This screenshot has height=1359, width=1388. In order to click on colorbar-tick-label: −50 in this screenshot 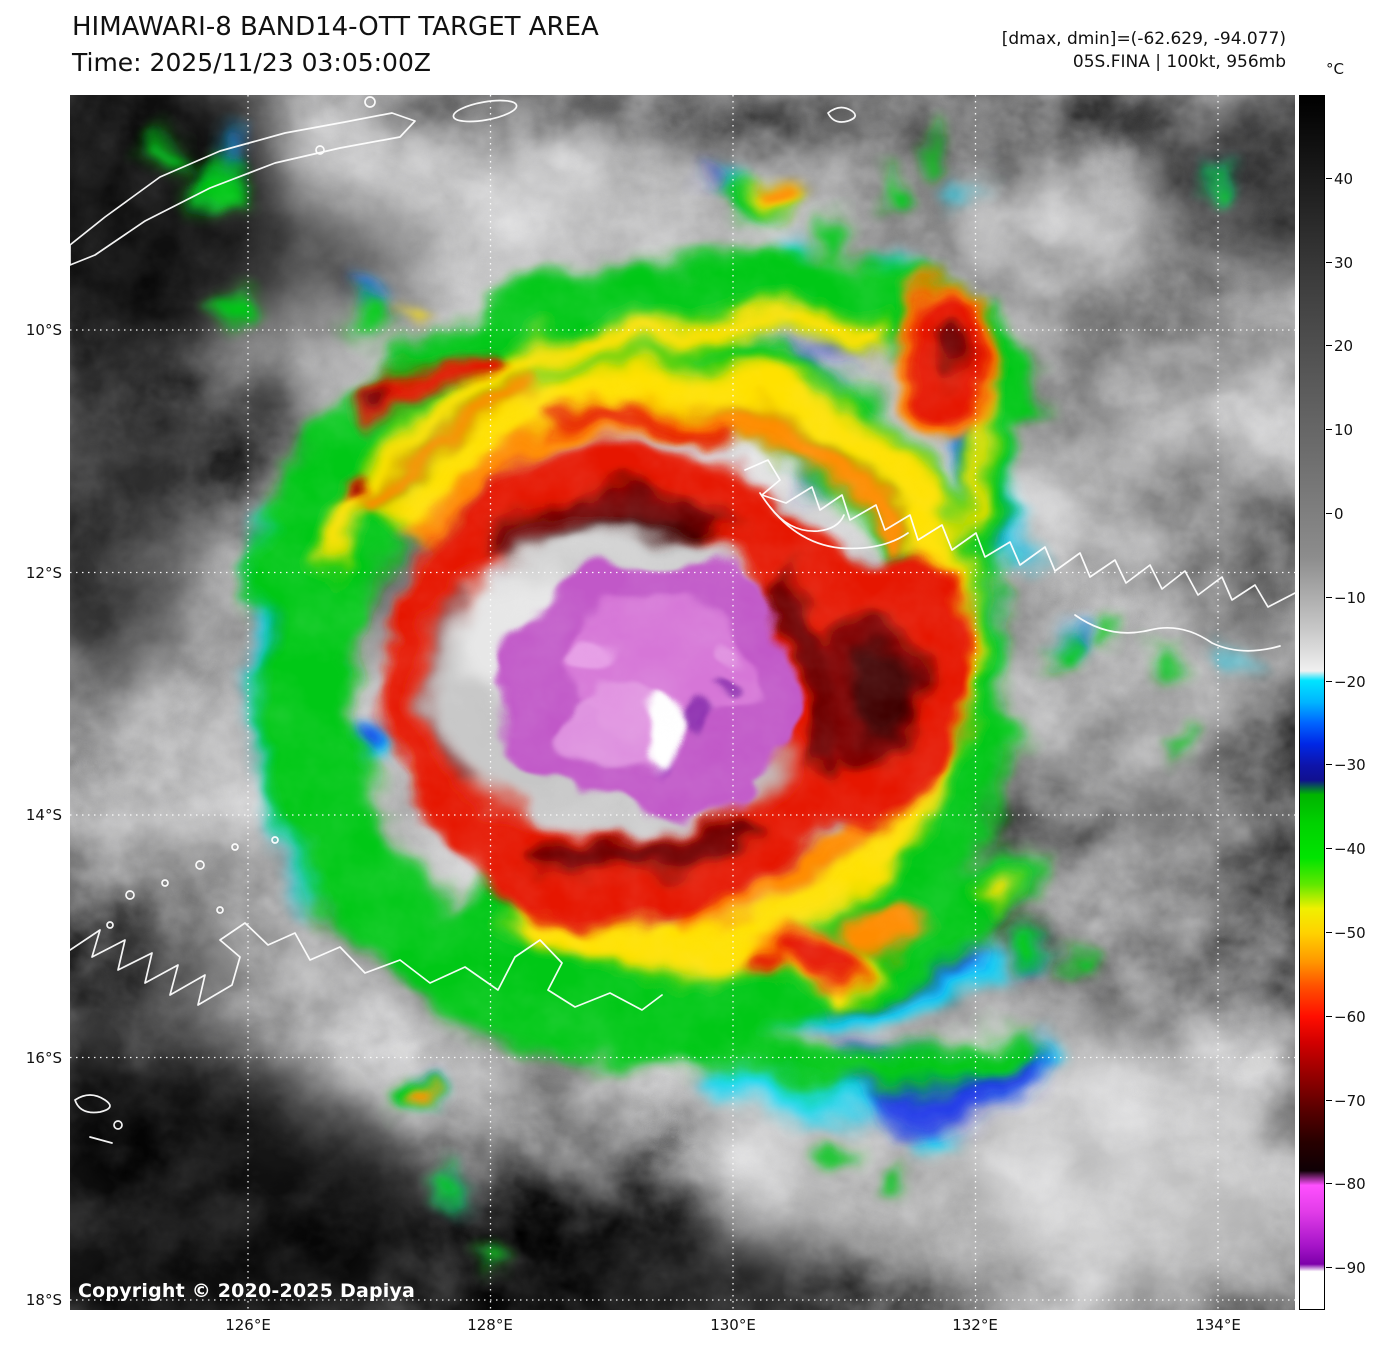, I will do `click(1346, 932)`.